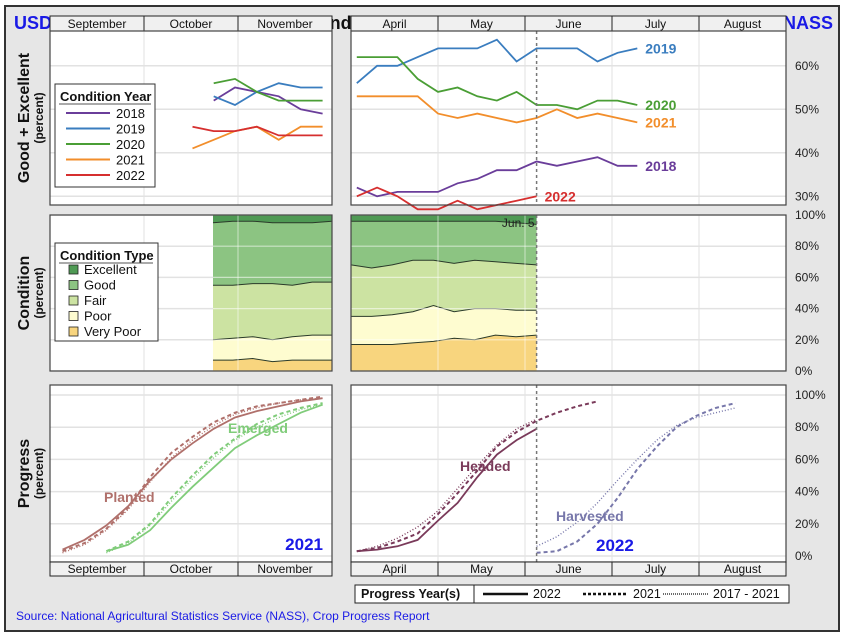  I want to click on progress-line-emerged-dotted, so click(214, 479).